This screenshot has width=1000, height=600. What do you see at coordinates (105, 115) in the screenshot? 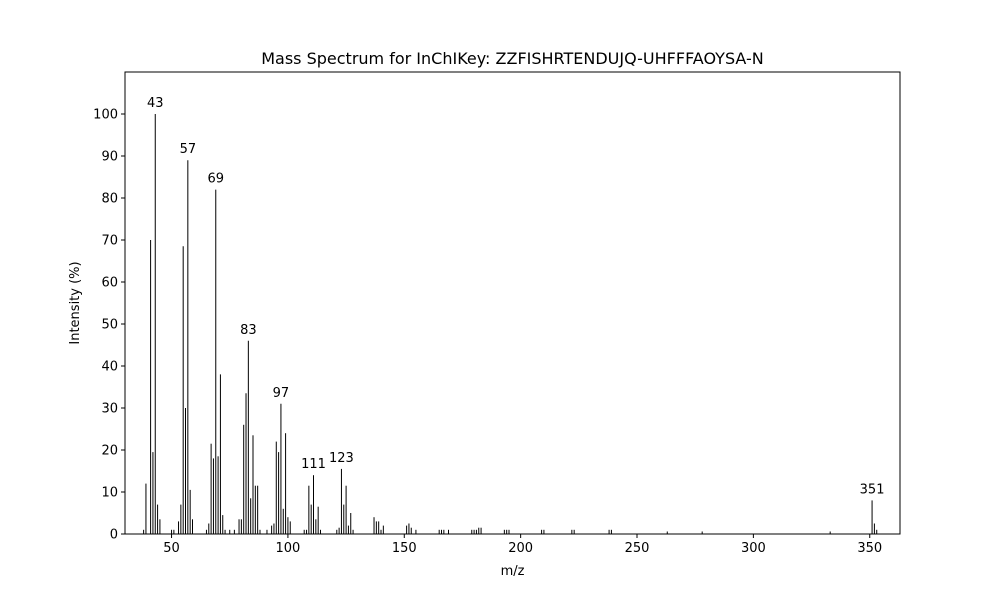
I see `y-tick-label: 100` at bounding box center [105, 115].